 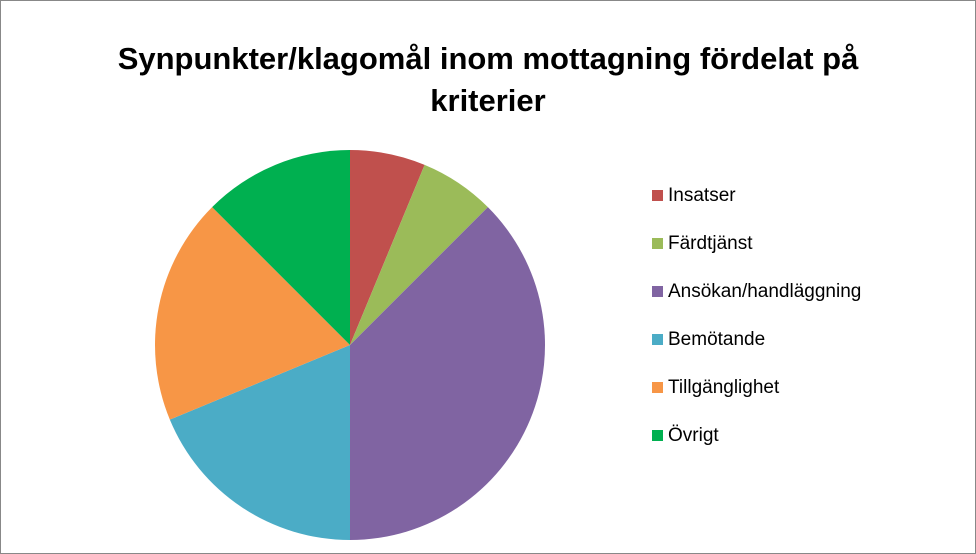 I want to click on legend-label: Ansökan/handläggning, so click(x=764, y=291).